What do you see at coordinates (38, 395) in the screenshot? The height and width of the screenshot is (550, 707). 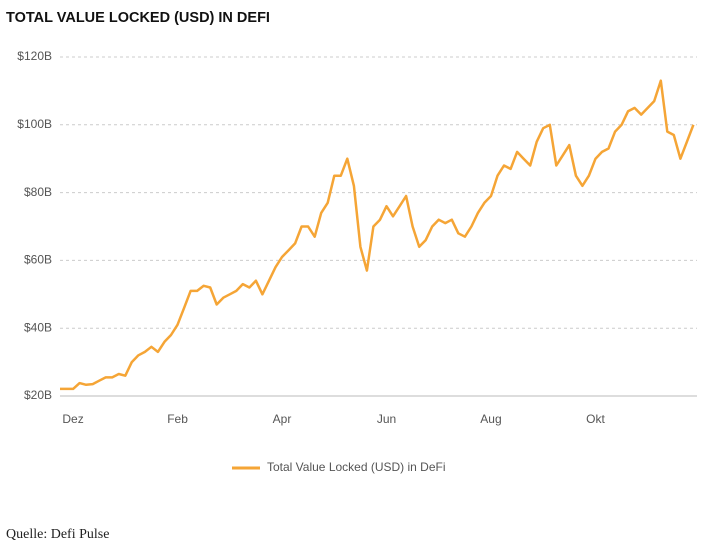 I see `y-tick-label: $20B` at bounding box center [38, 395].